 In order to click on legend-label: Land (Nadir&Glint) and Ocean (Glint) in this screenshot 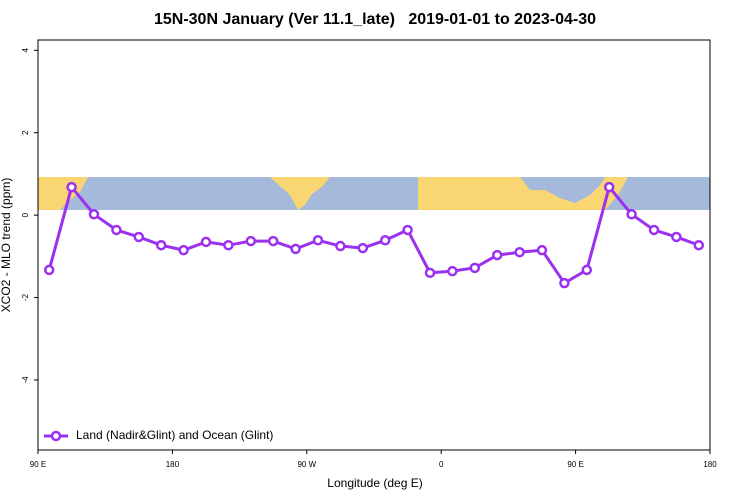, I will do `click(174, 435)`.